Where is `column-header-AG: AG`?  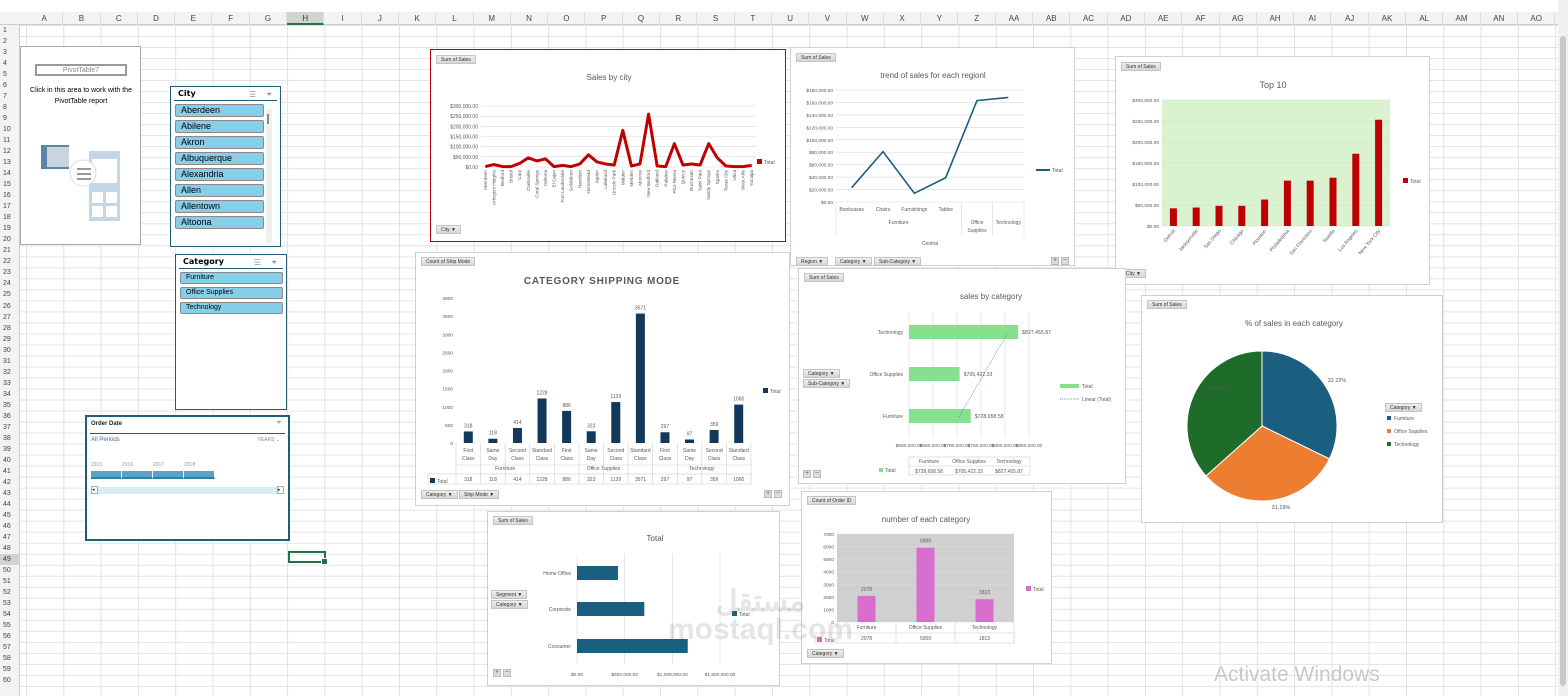
column-header-AG: AG is located at coordinates (1238, 18).